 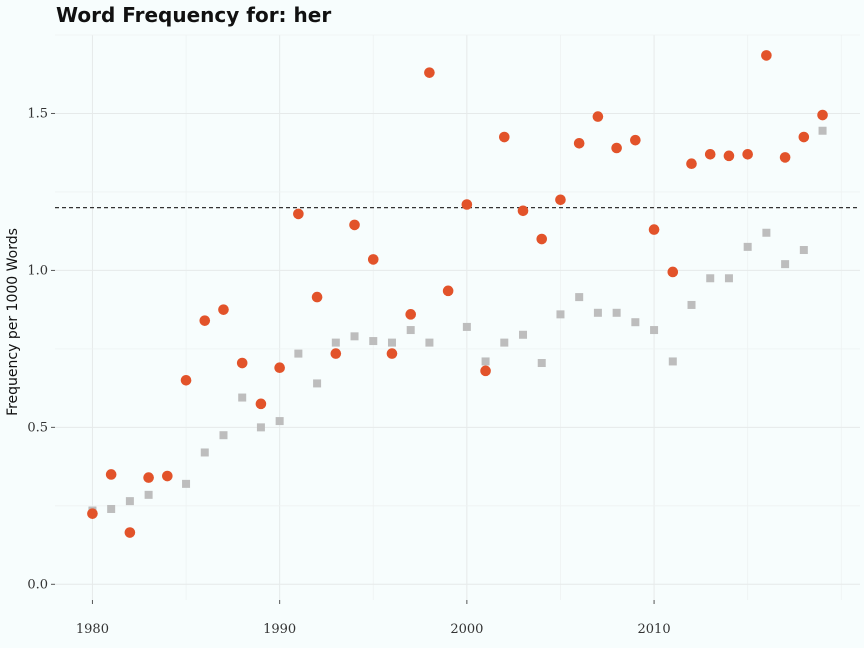 What do you see at coordinates (654, 629) in the screenshot?
I see `x-tick-label: 2010` at bounding box center [654, 629].